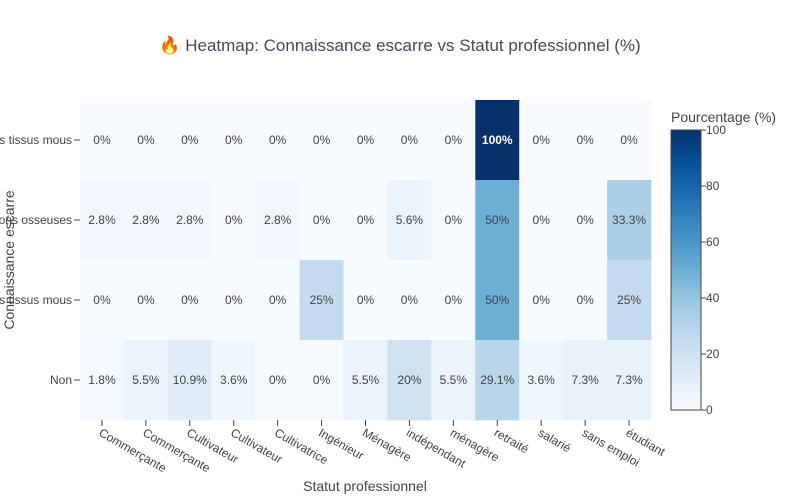 The width and height of the screenshot is (800, 500). I want to click on cell-value-label: 50%, so click(497, 300).